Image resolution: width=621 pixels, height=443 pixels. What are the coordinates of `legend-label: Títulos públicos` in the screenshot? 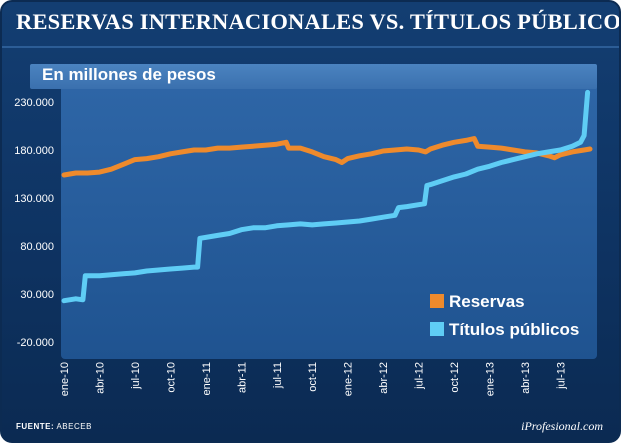 It's located at (514, 329).